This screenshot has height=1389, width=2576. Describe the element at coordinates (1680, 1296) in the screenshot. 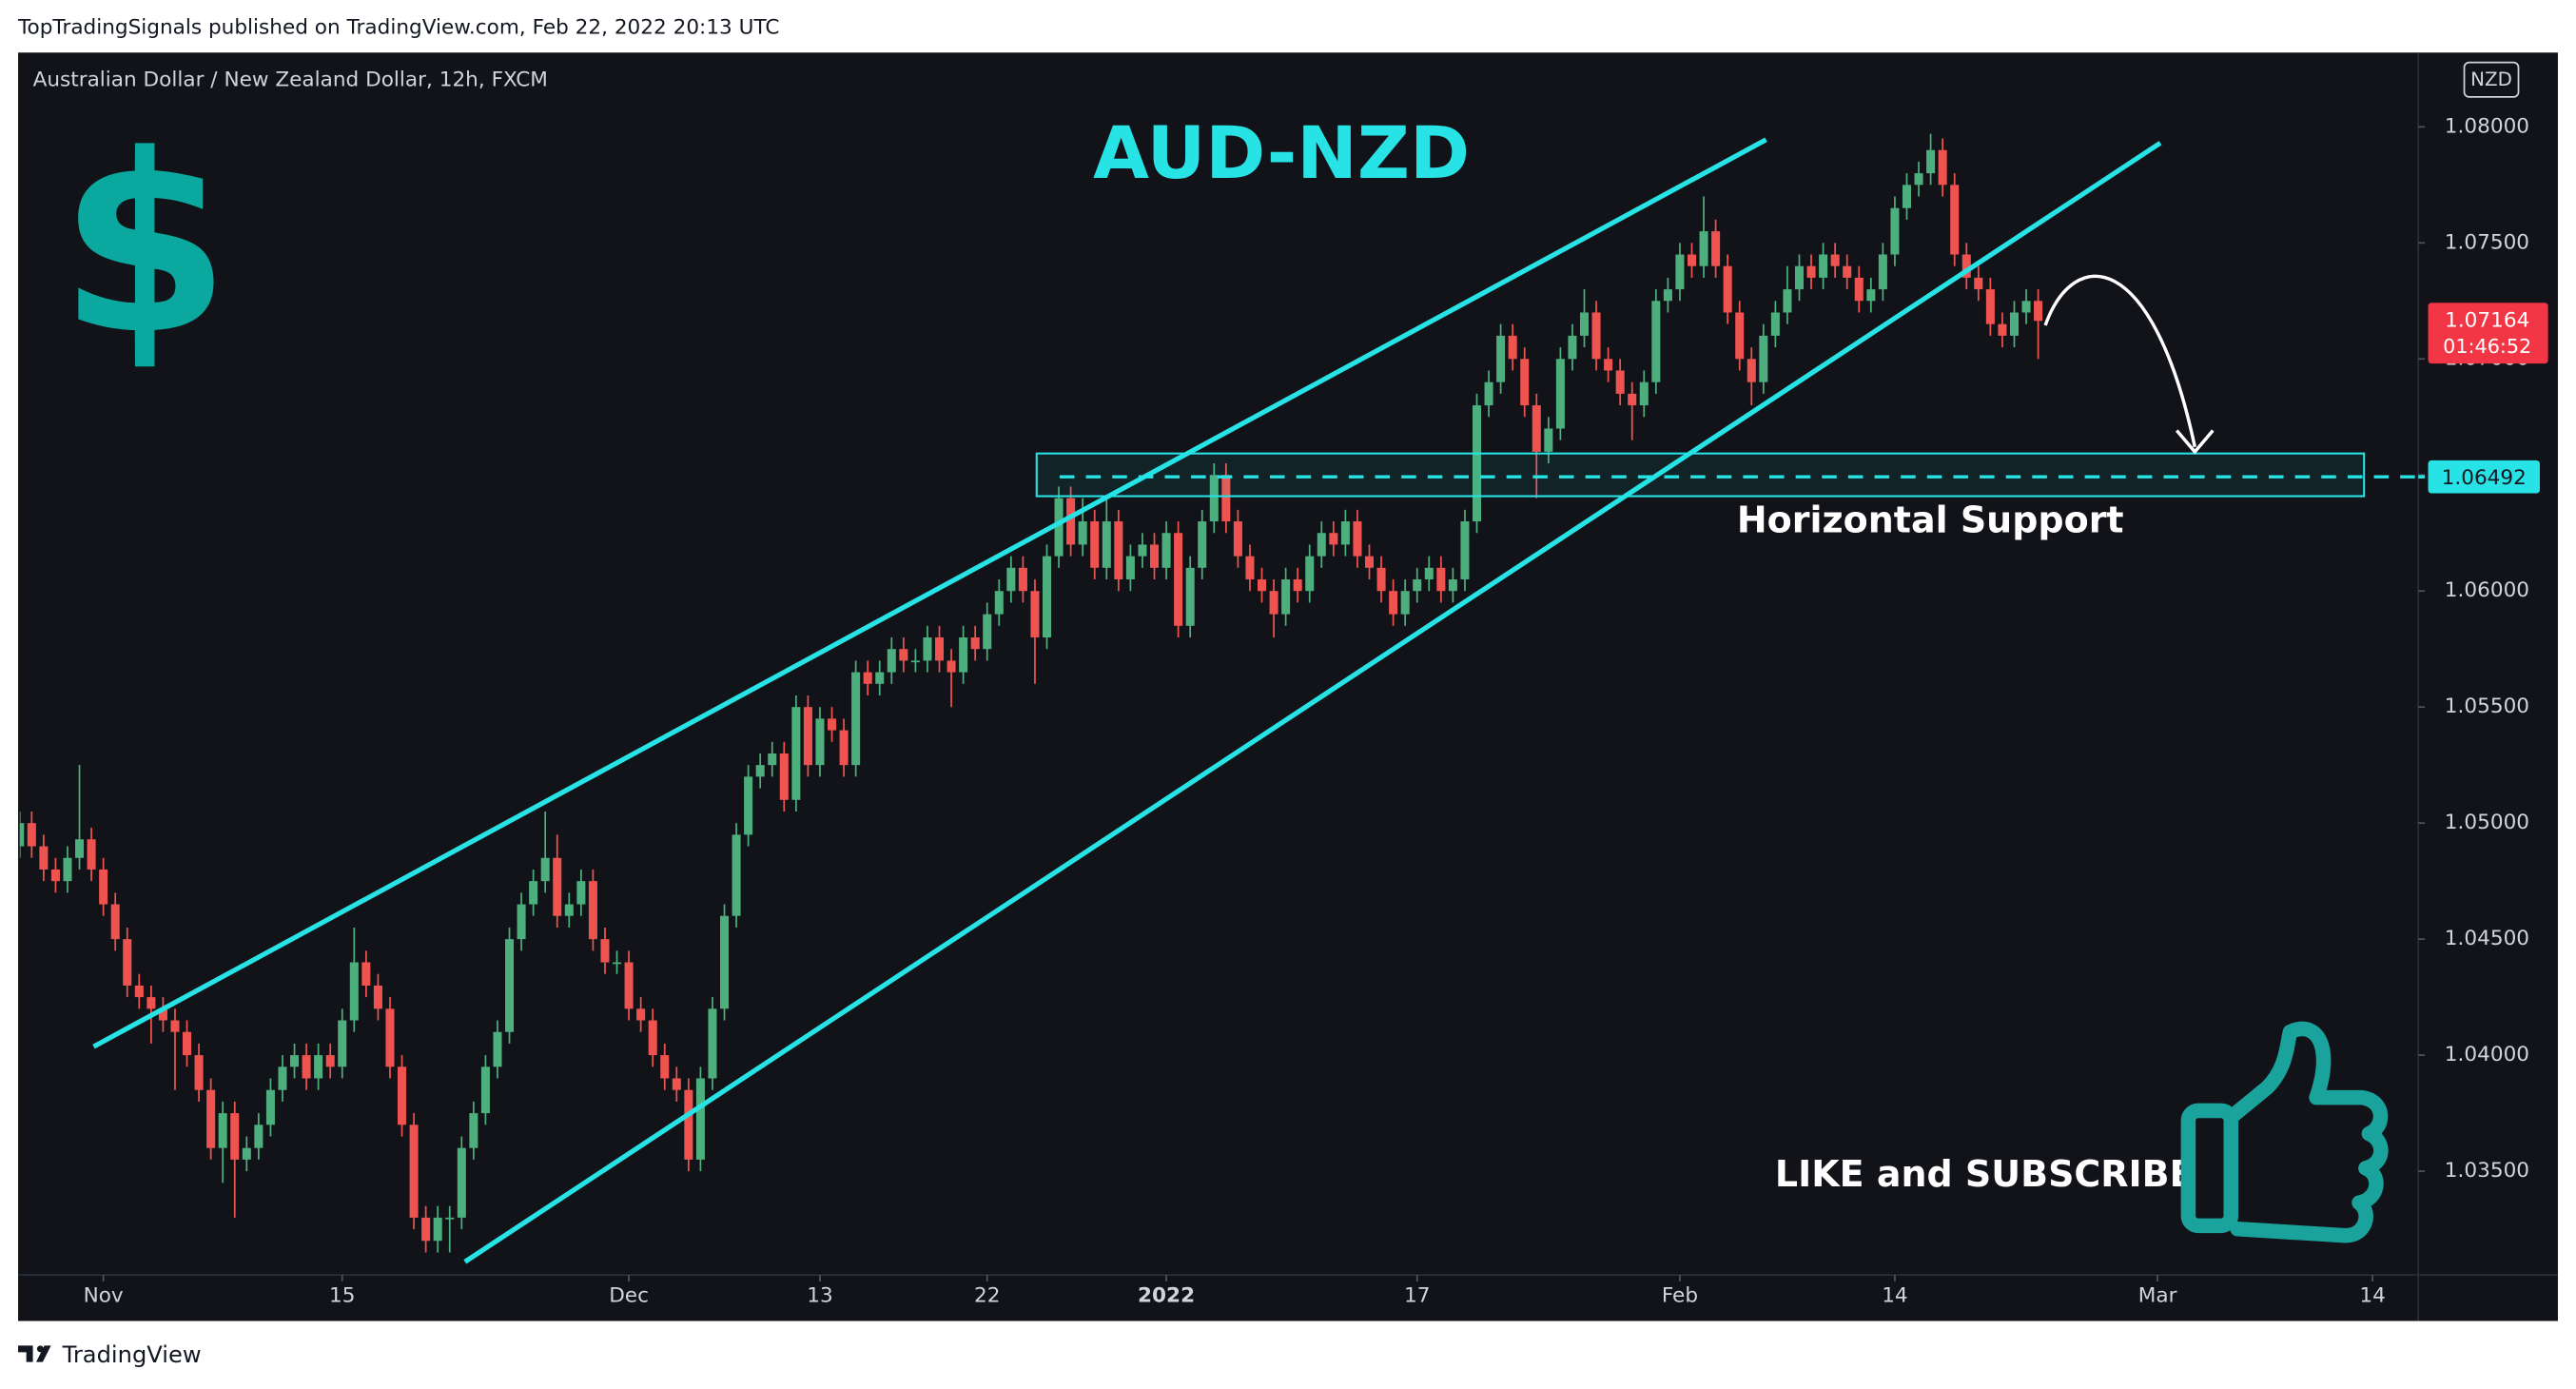

I see `x-tick-label: Feb` at that location.